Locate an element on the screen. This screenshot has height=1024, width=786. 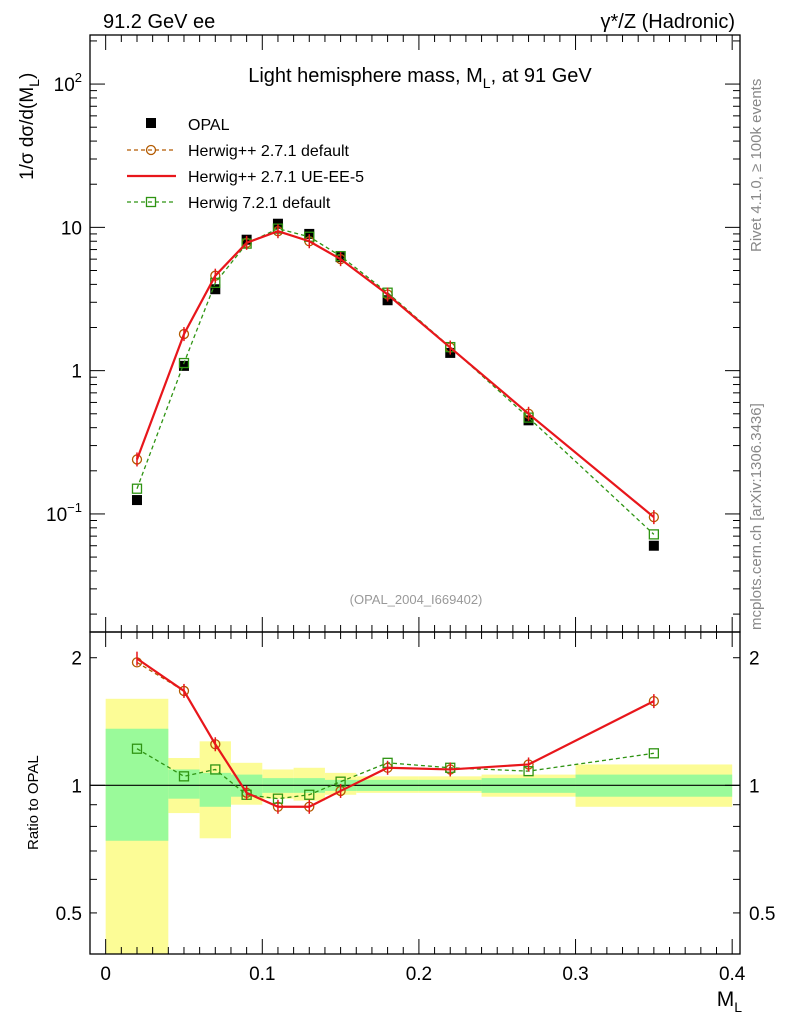
y-tick-exponent: −1 is located at coordinates (74, 507).